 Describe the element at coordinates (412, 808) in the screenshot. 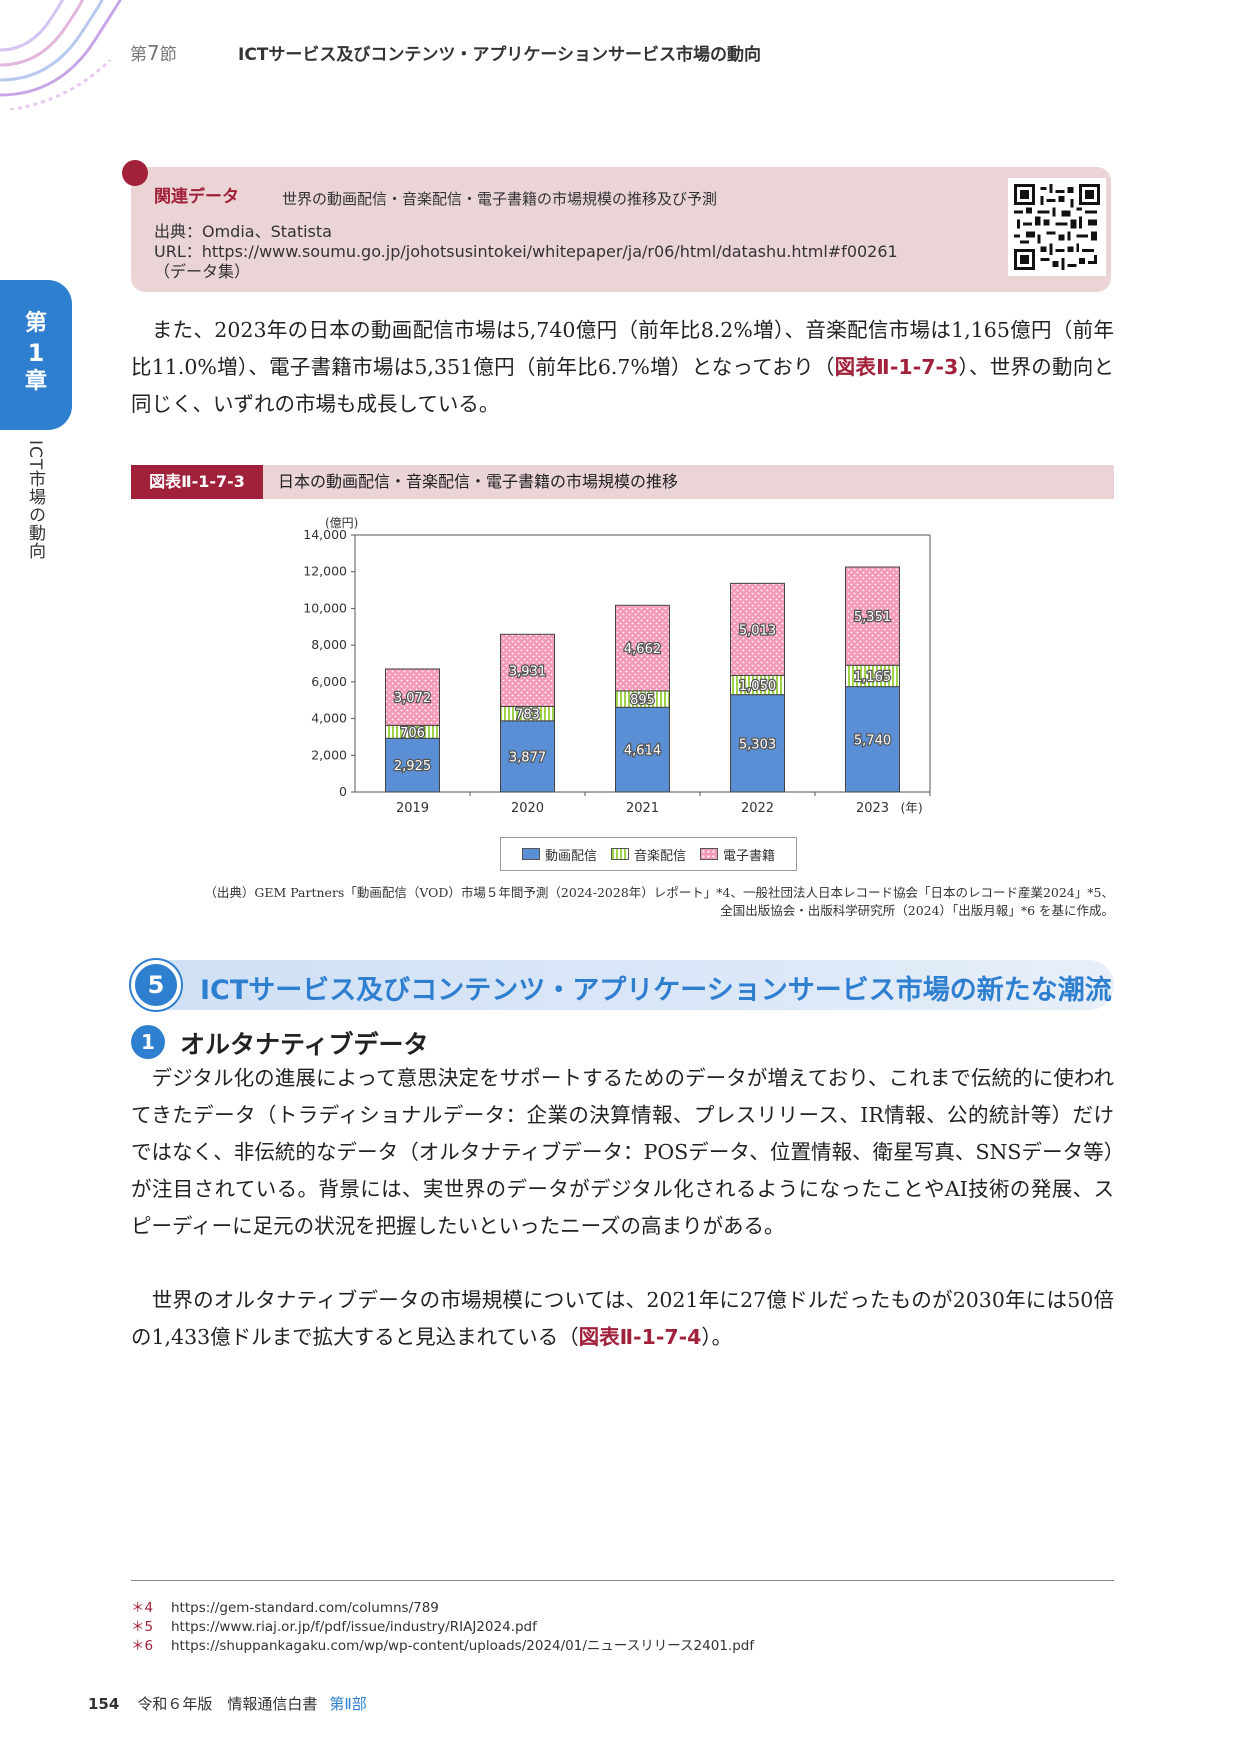

I see `x-tick-label: 2019` at that location.